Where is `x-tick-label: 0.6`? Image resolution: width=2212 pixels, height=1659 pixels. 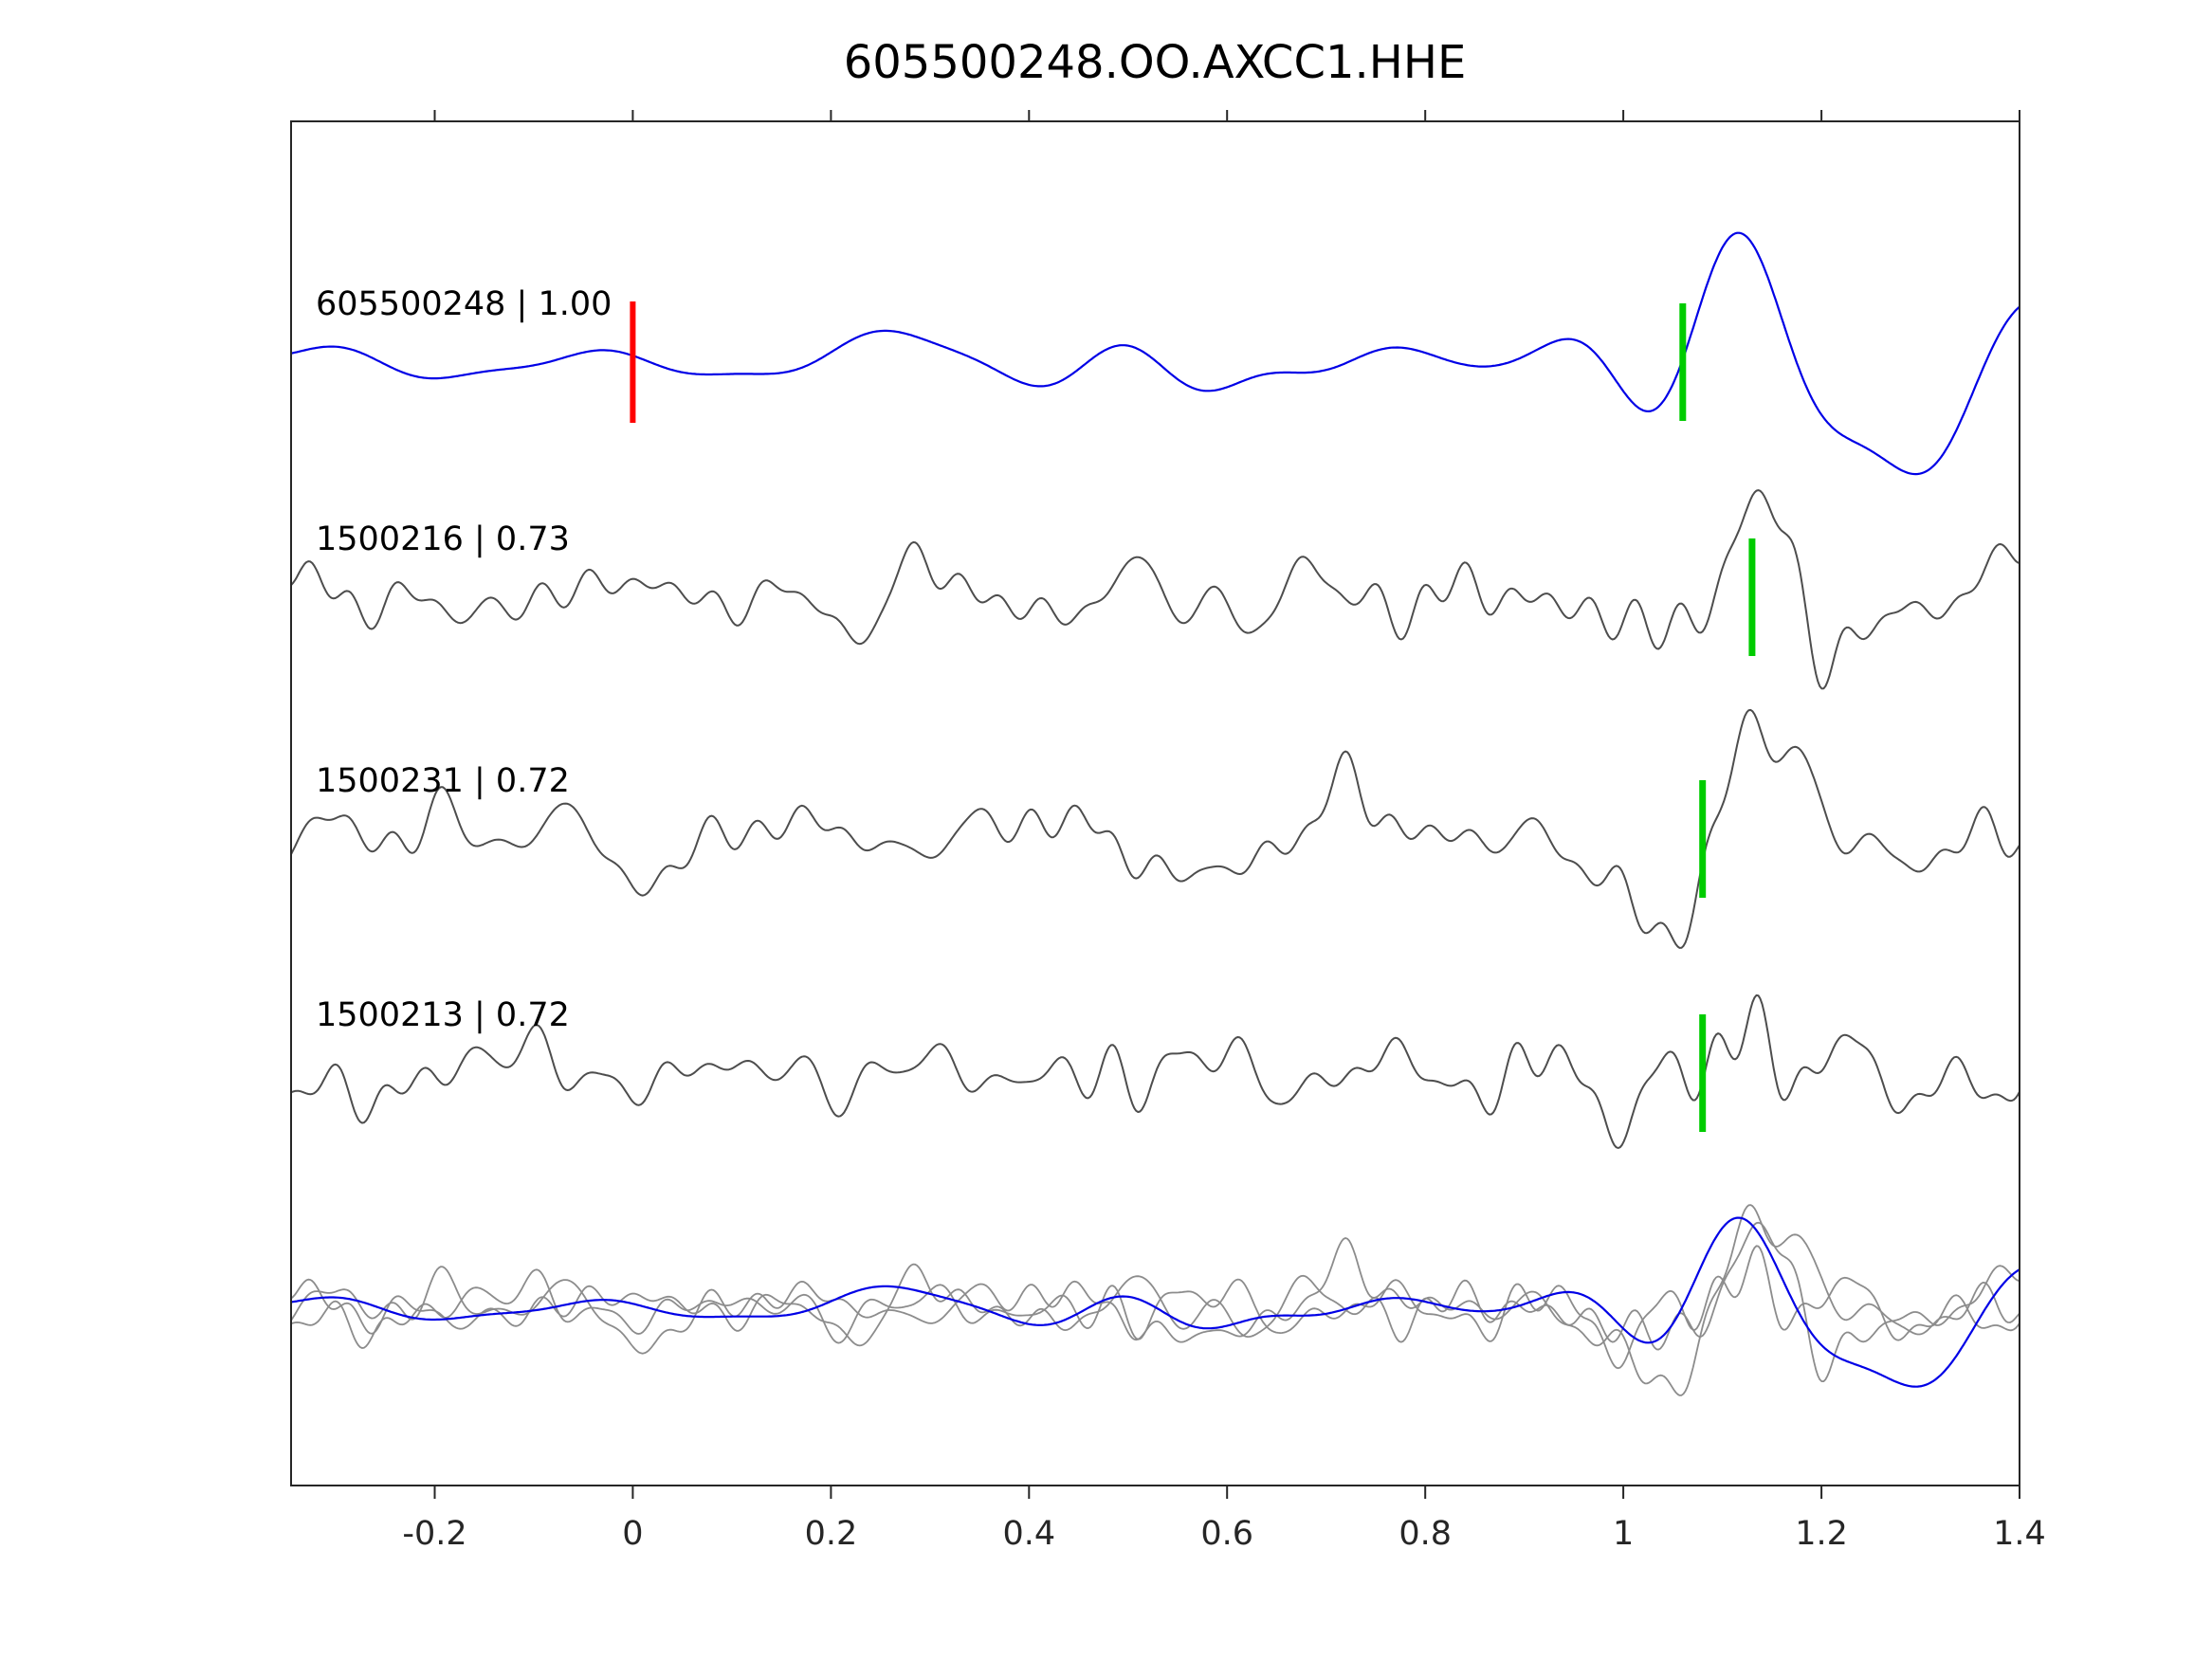
x-tick-label: 0.6 is located at coordinates (1226, 1534).